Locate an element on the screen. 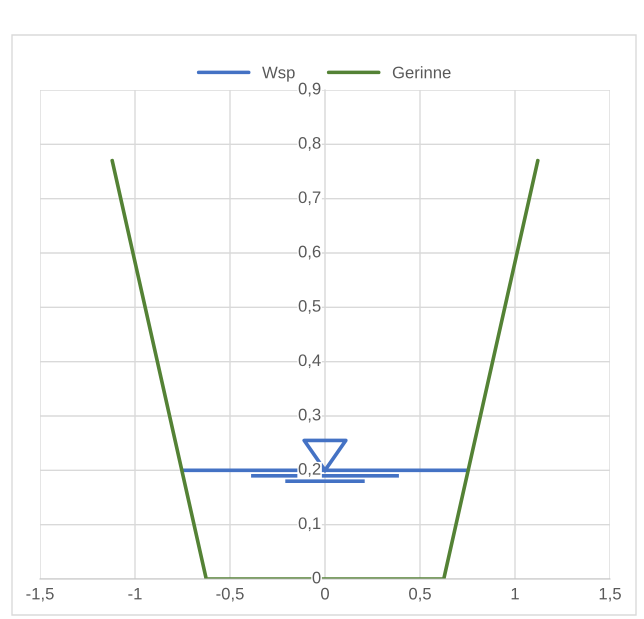 The height and width of the screenshot is (619, 644). y-tick-label: 0,5 is located at coordinates (309, 307).